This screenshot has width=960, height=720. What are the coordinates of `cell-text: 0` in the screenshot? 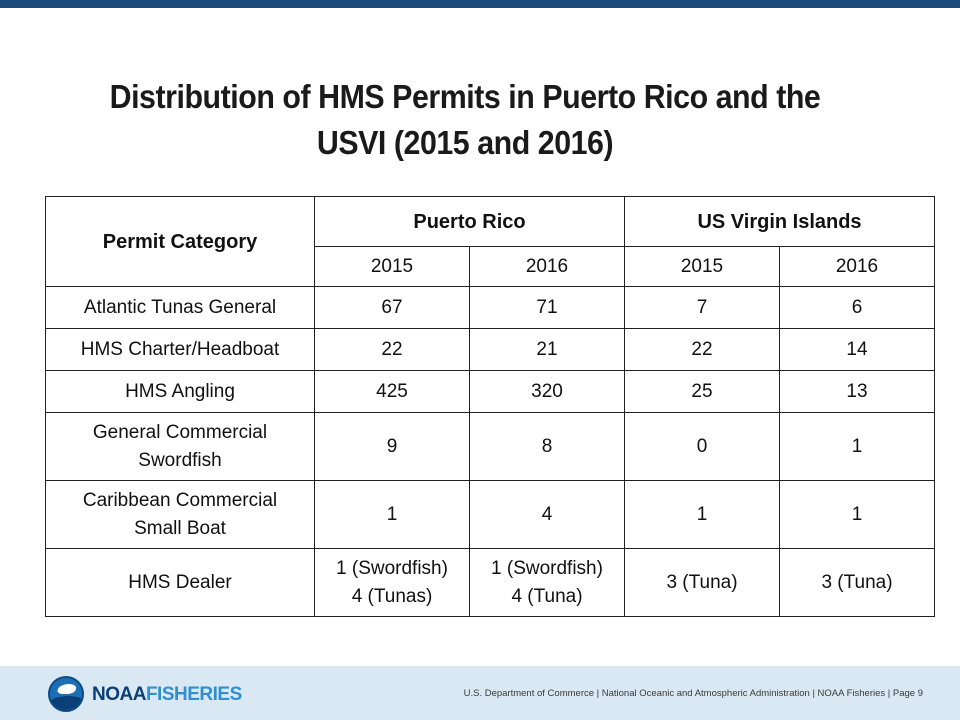 It's located at (702, 446).